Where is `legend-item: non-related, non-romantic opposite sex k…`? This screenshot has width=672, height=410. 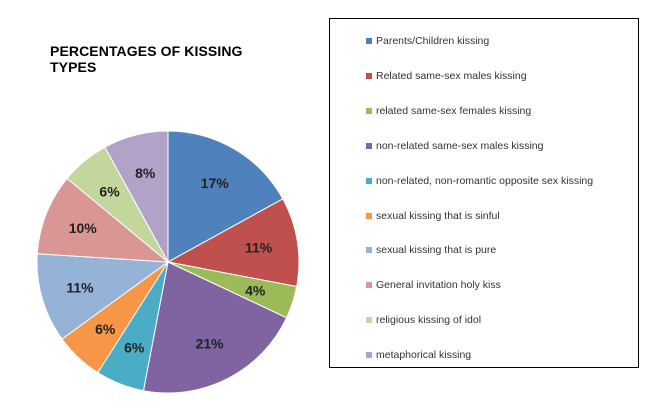
legend-item: non-related, non-romantic opposite sex k… is located at coordinates (479, 181).